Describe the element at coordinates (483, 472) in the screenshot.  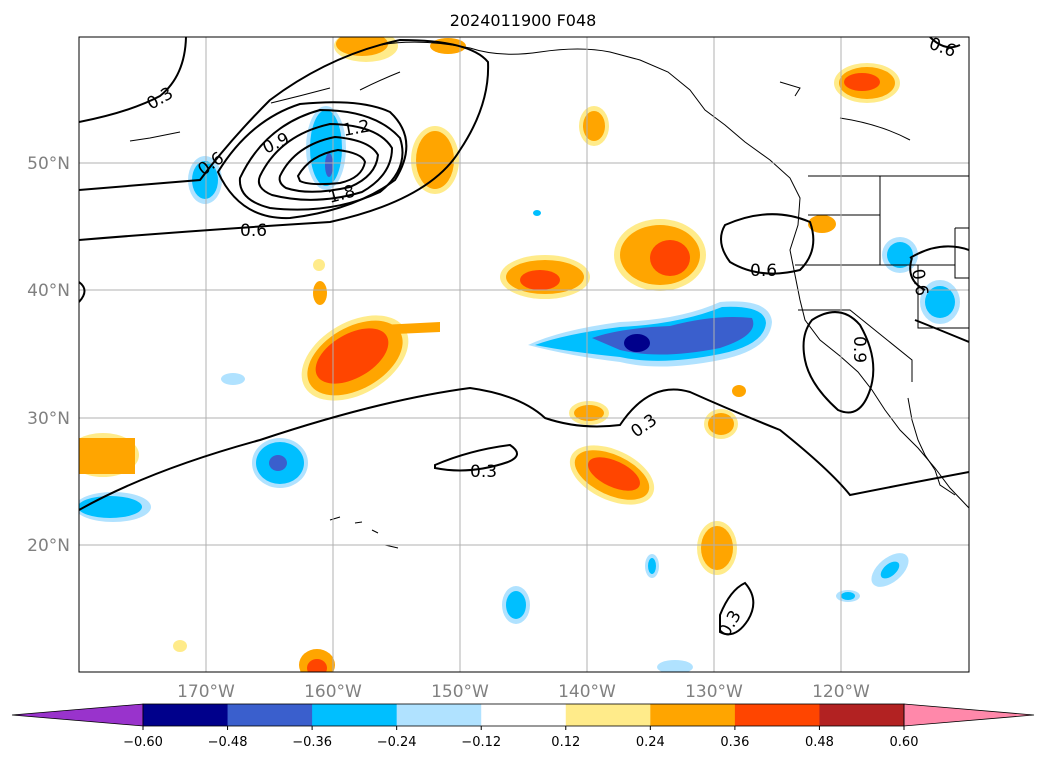
I see `contour-label: 0.3` at that location.